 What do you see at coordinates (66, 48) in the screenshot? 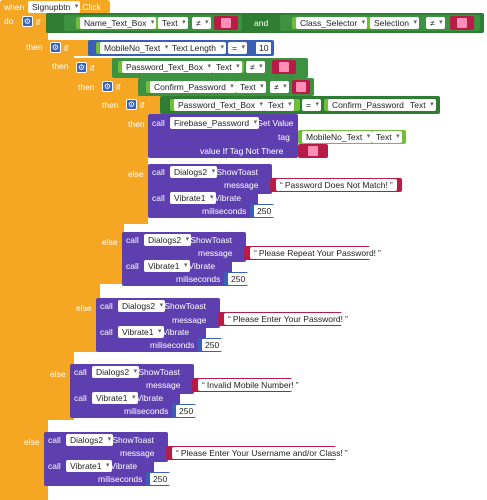
I see `if-2-label: if` at bounding box center [66, 48].